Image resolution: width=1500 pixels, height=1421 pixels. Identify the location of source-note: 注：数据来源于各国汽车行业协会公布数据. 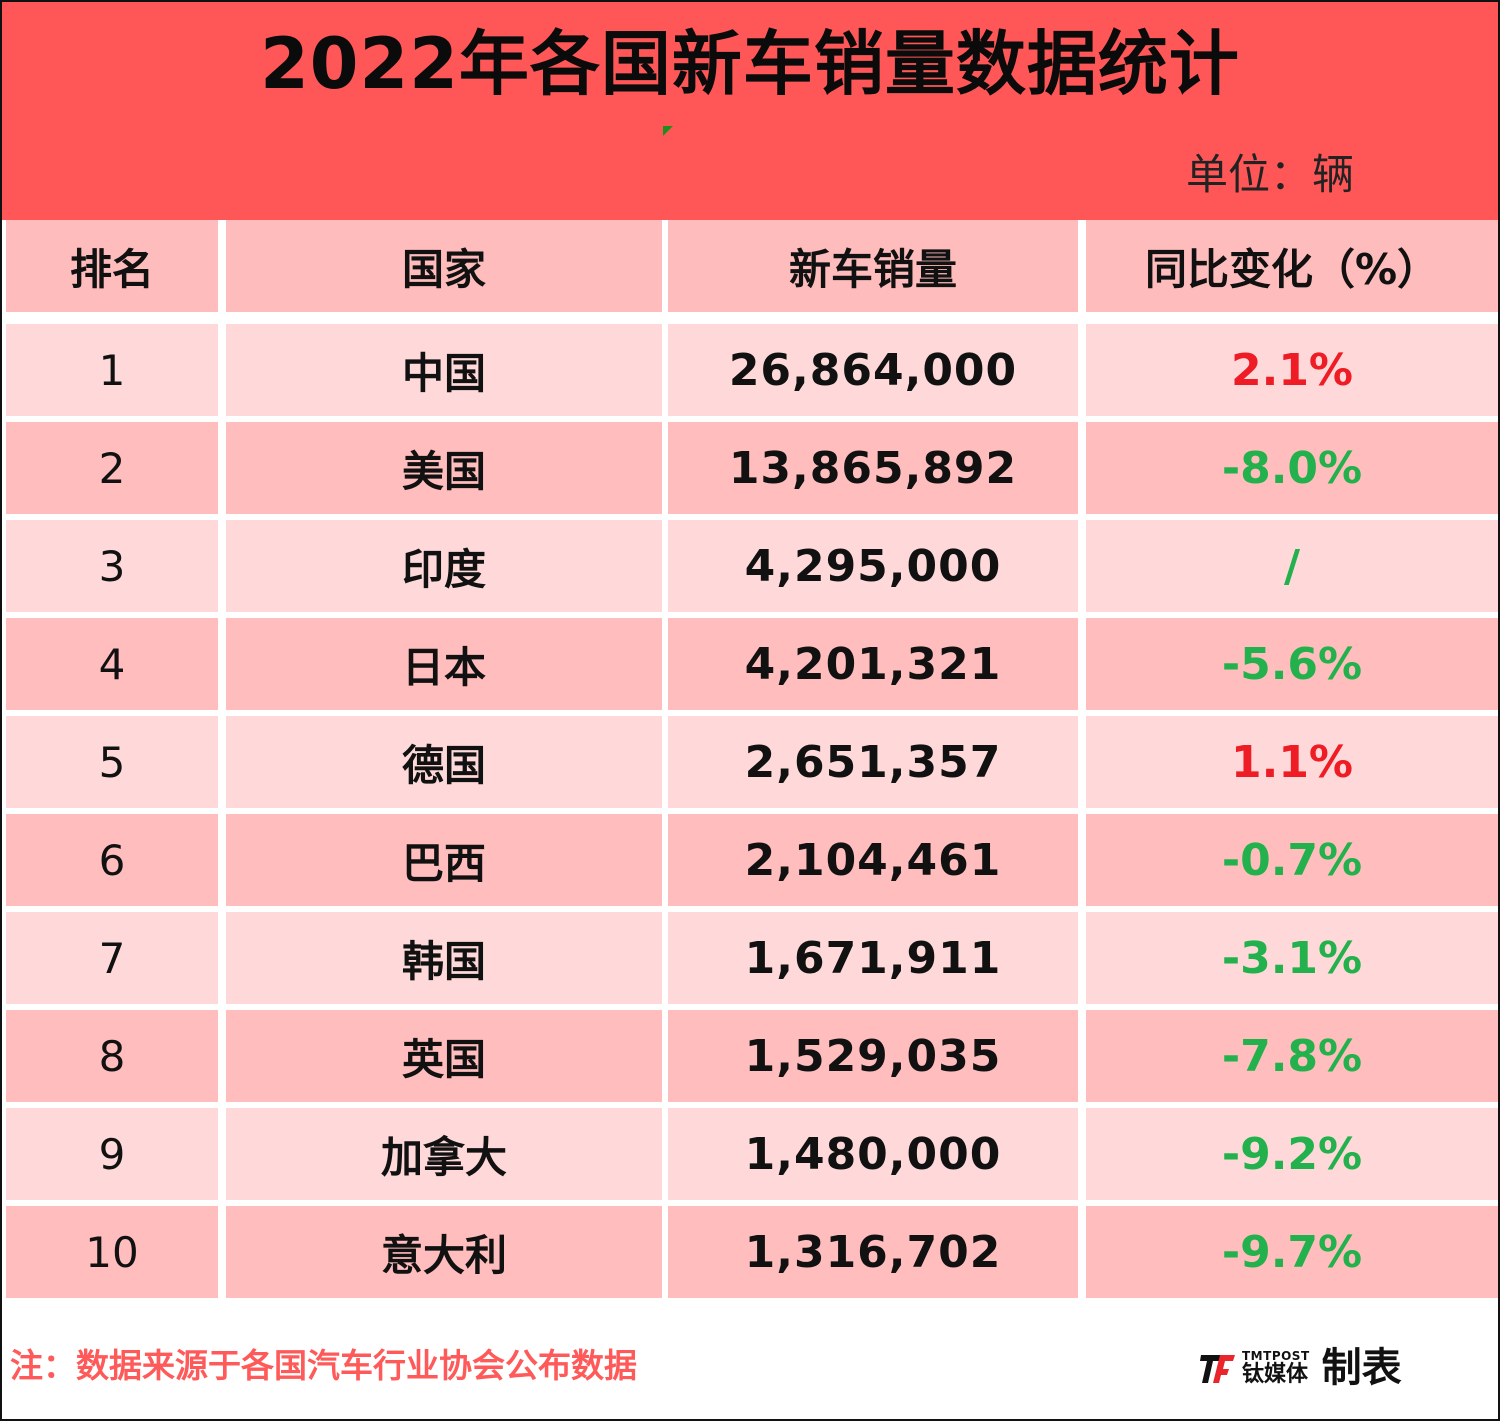
(323, 1365).